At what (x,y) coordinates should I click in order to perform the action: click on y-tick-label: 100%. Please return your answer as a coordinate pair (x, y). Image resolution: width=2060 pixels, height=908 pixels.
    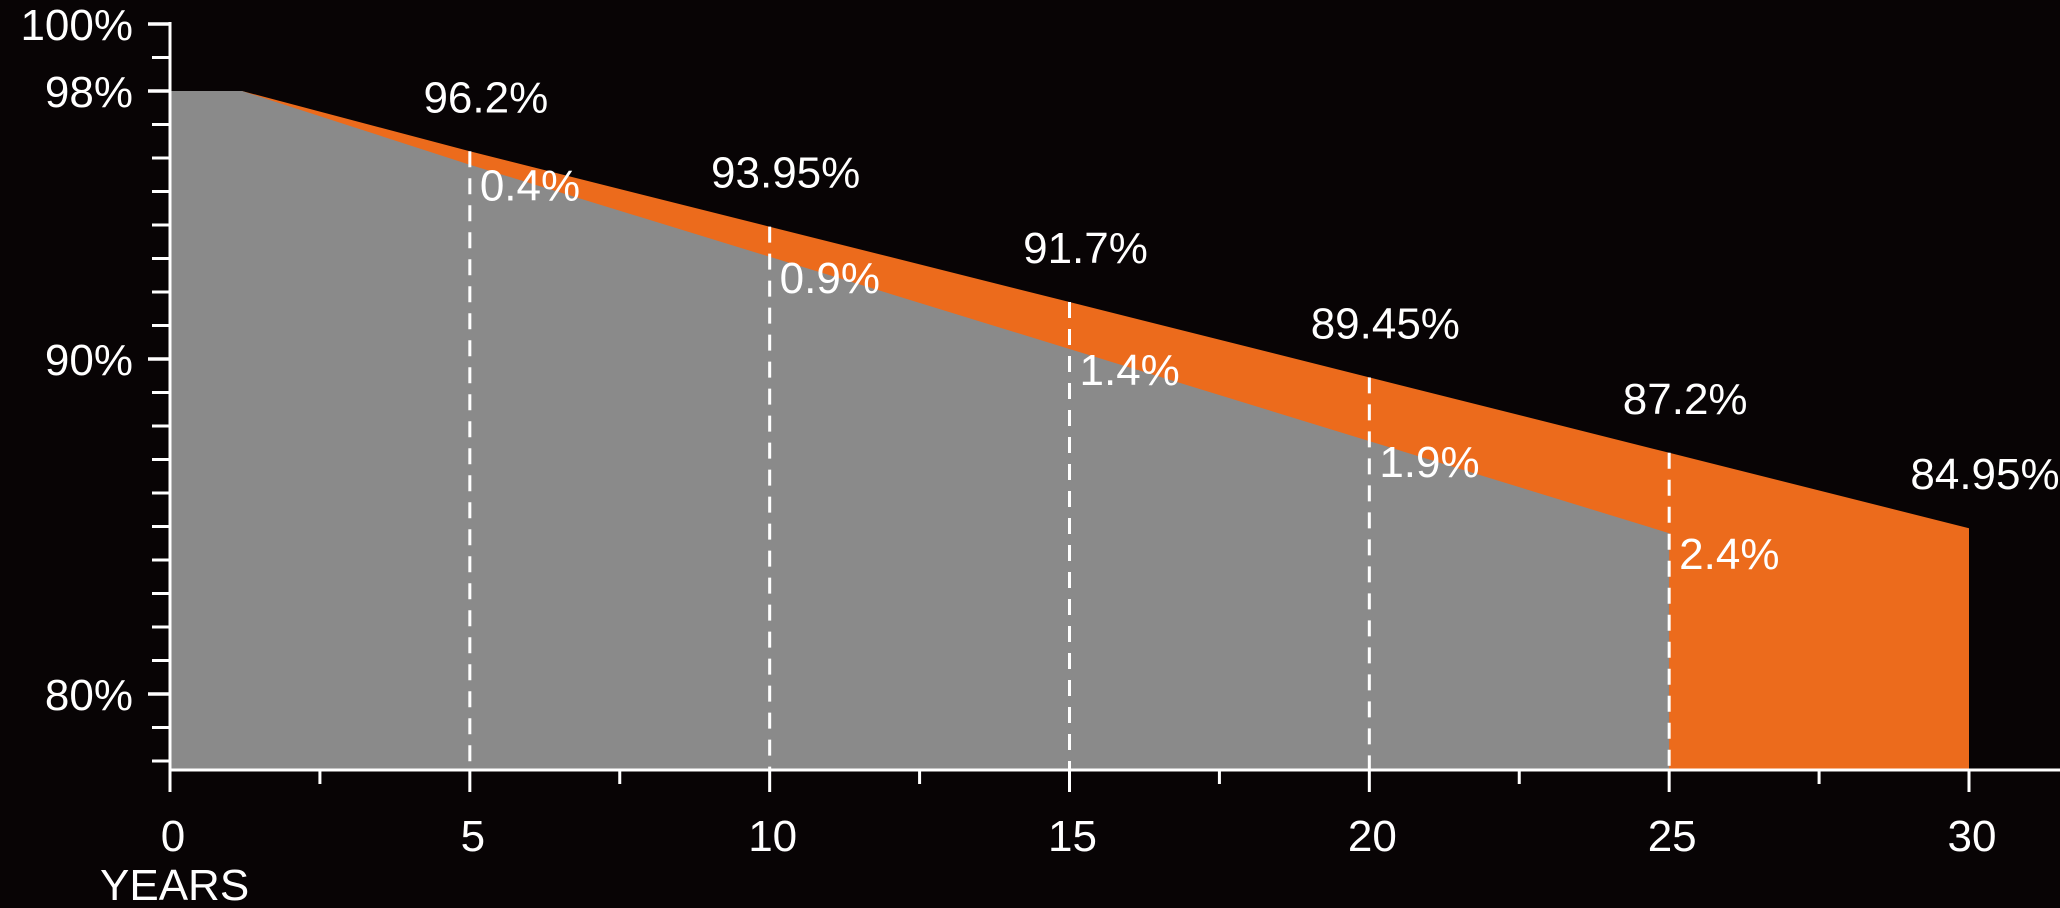
    Looking at the image, I should click on (76, 25).